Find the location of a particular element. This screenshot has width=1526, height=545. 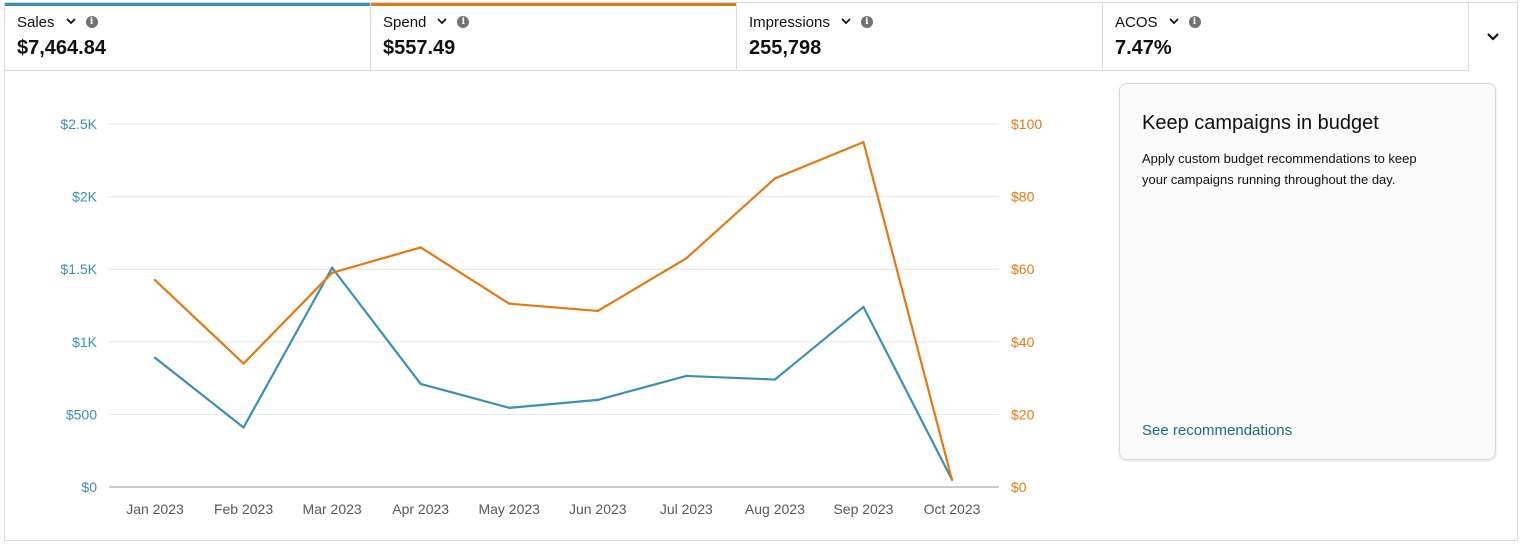

right-axis-tick-label: $40 is located at coordinates (1023, 342).